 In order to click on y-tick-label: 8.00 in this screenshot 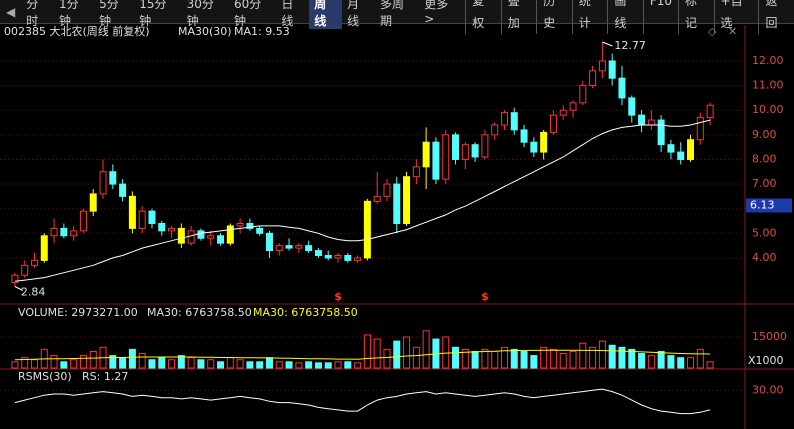, I will do `click(764, 158)`.